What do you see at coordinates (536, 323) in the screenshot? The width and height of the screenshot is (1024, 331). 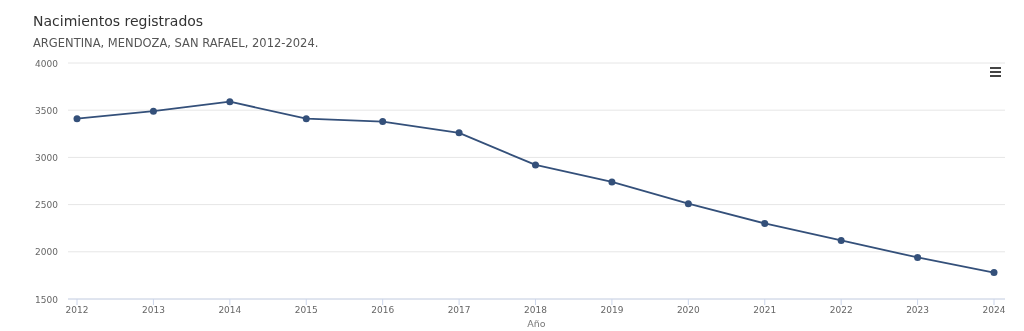 I see `x-axis-title: Año` at bounding box center [536, 323].